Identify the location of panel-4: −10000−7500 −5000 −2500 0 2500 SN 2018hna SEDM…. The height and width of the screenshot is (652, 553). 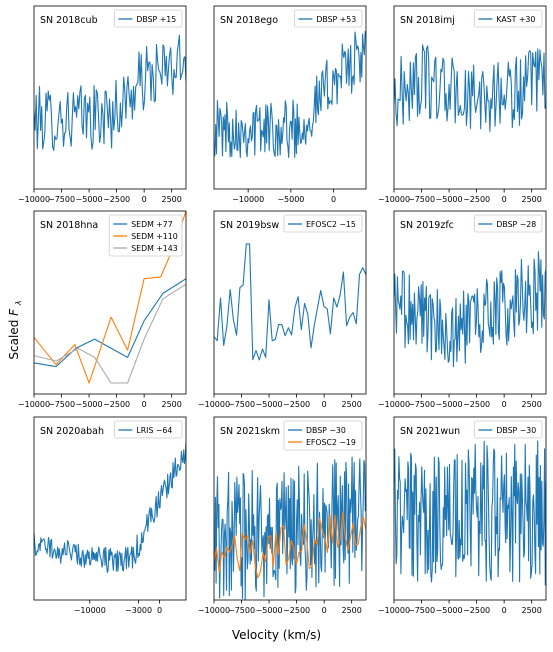
(102, 309).